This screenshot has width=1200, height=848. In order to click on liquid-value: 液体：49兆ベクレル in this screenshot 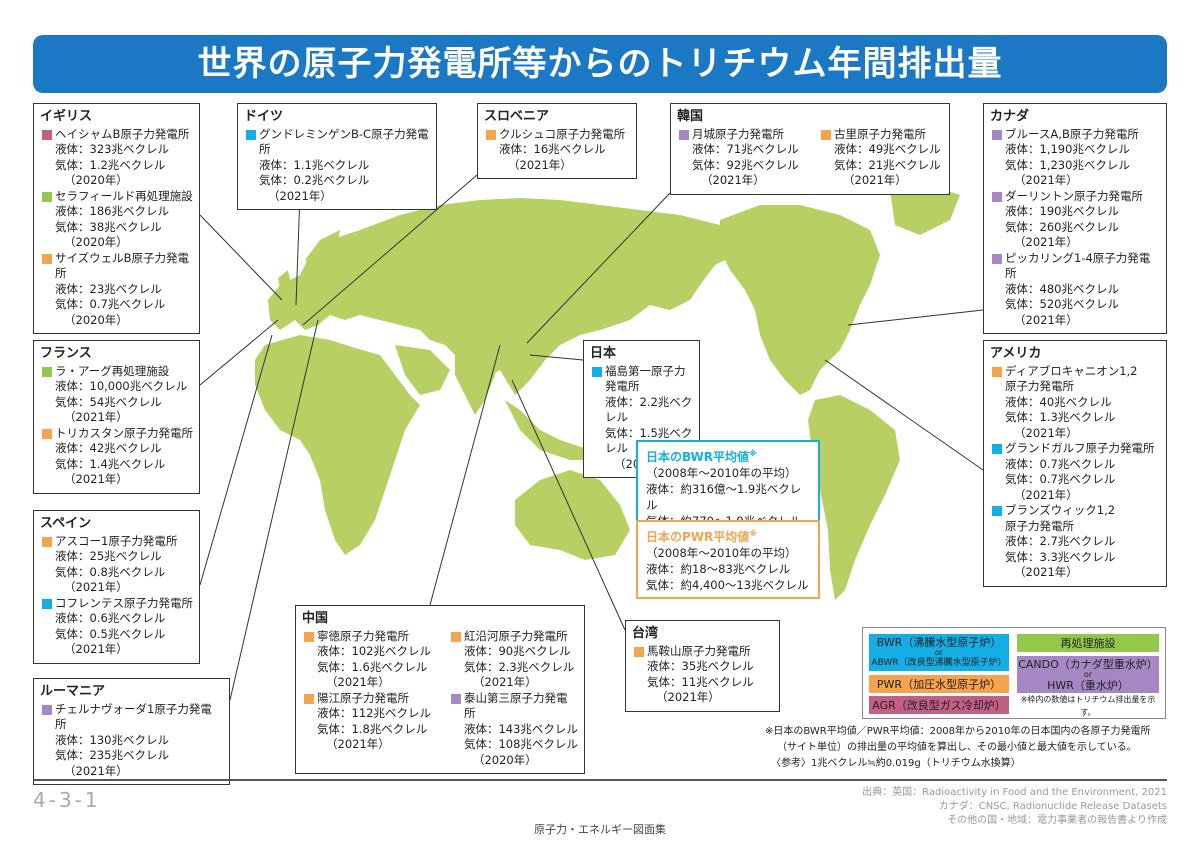, I will do `click(887, 149)`.